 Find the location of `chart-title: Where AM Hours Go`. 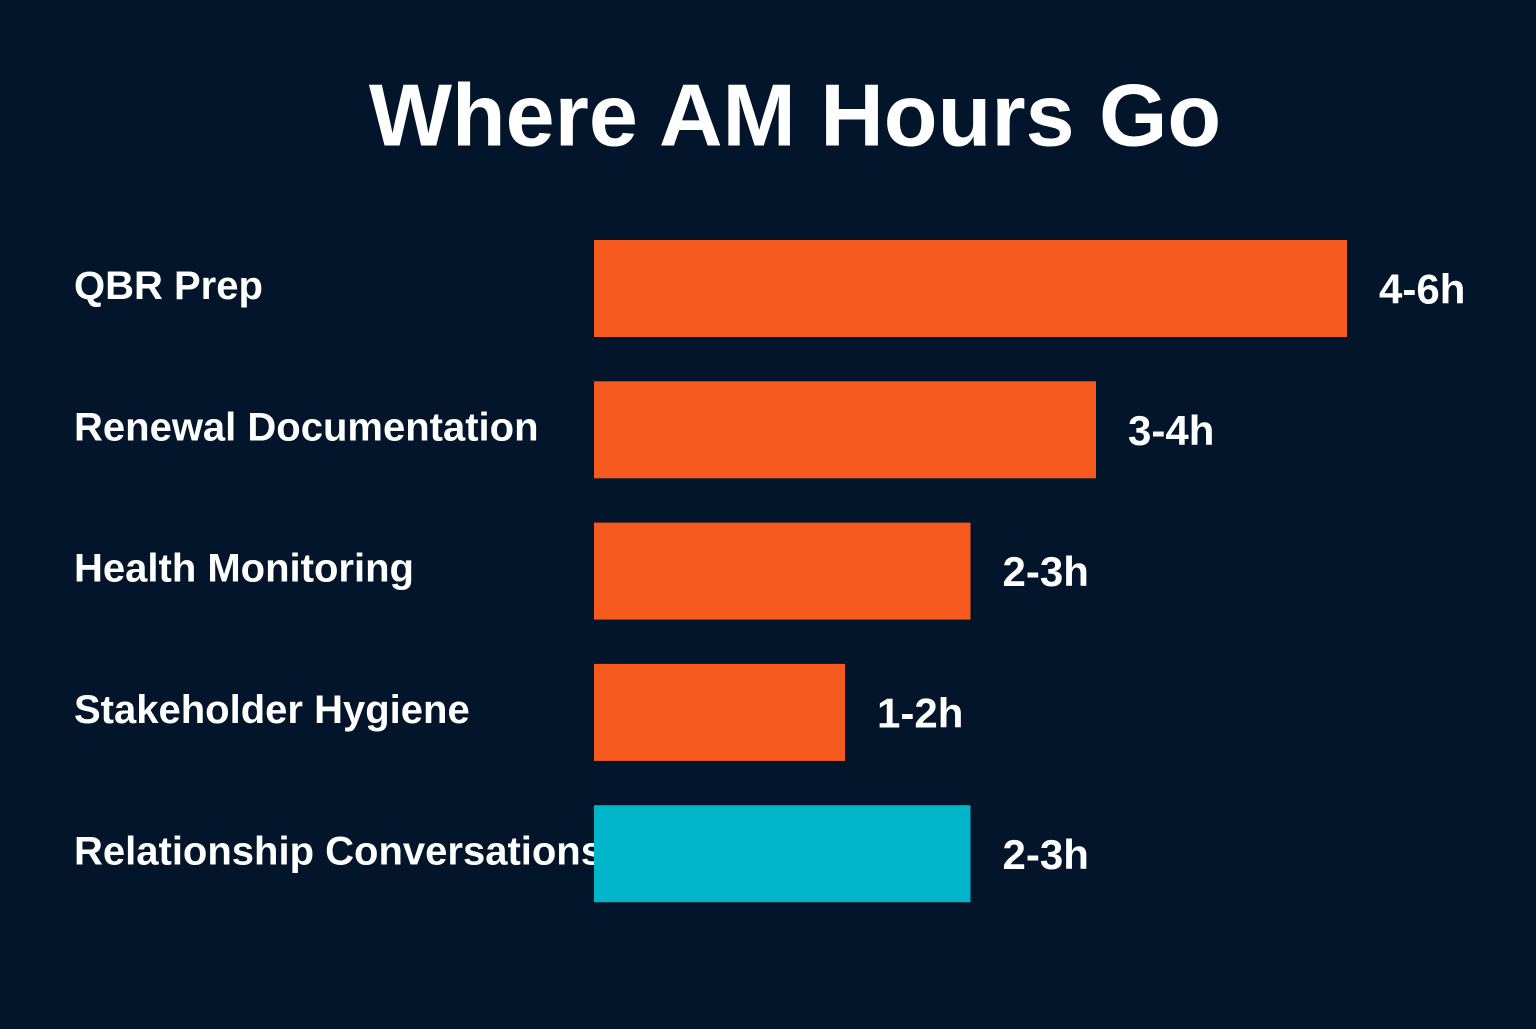

chart-title: Where AM Hours Go is located at coordinates (795, 114).